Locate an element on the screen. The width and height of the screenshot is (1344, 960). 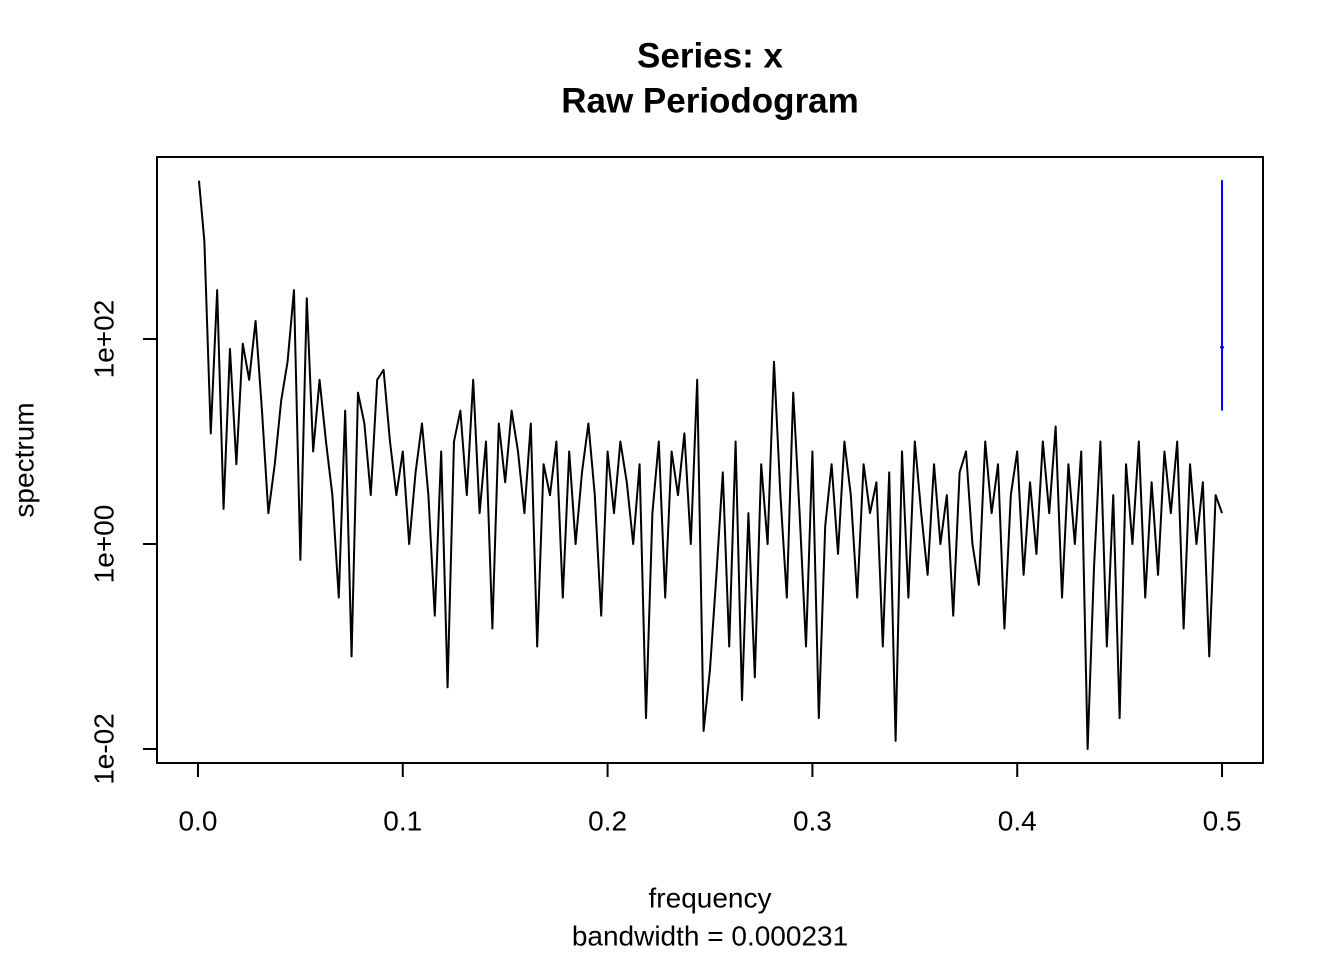
x-tick-label: 0.0 is located at coordinates (197, 820).